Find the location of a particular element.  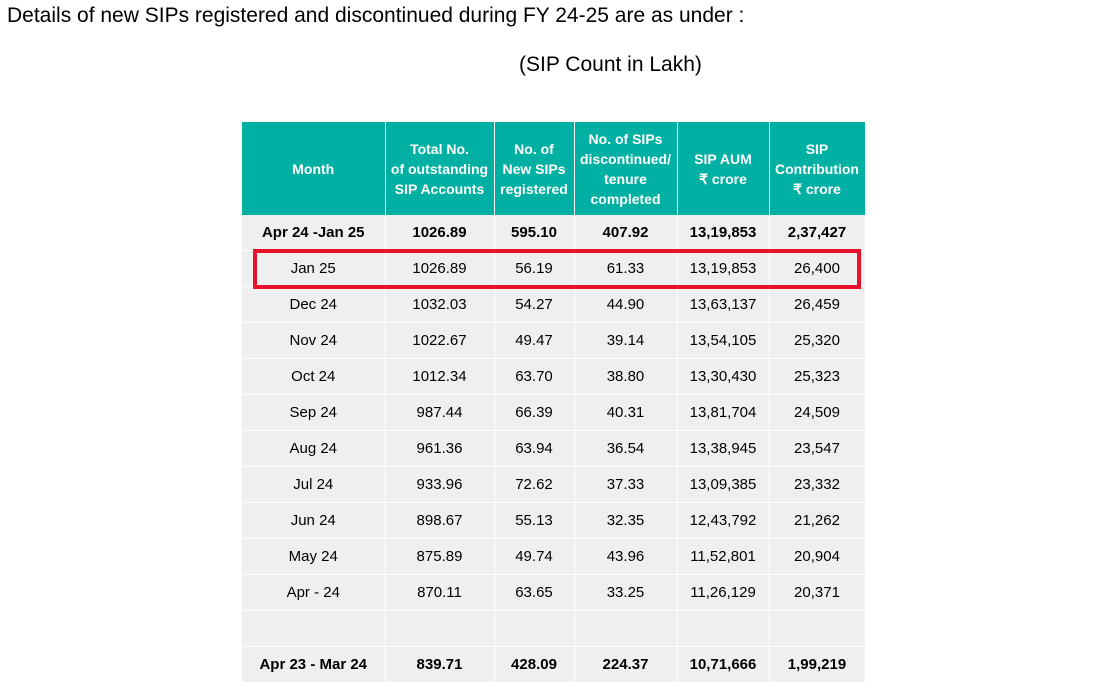

cell-month is located at coordinates (314, 628).